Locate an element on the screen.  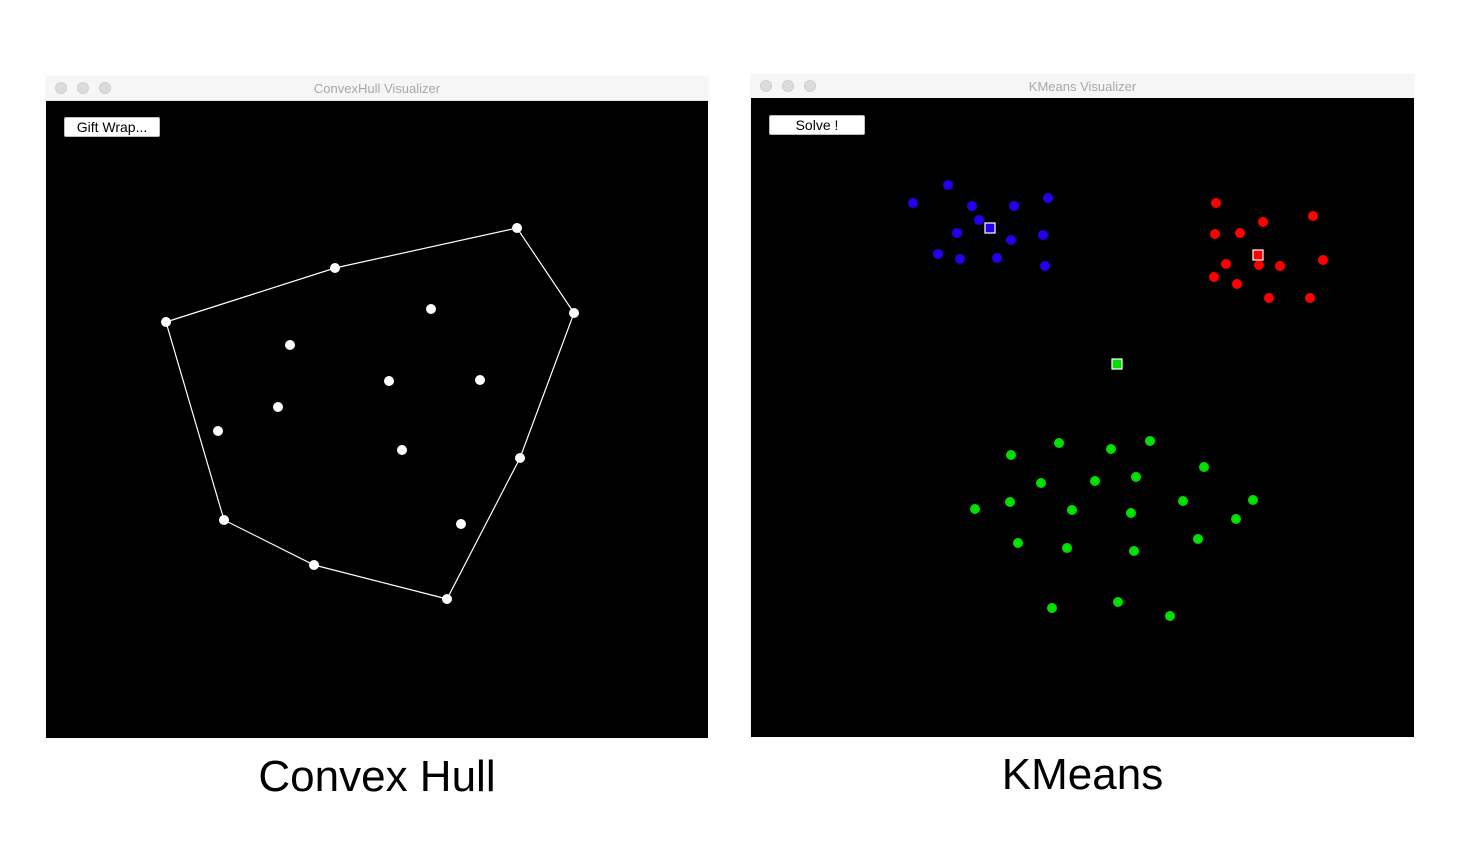
cluster-2-centroid is located at coordinates (1258, 255).